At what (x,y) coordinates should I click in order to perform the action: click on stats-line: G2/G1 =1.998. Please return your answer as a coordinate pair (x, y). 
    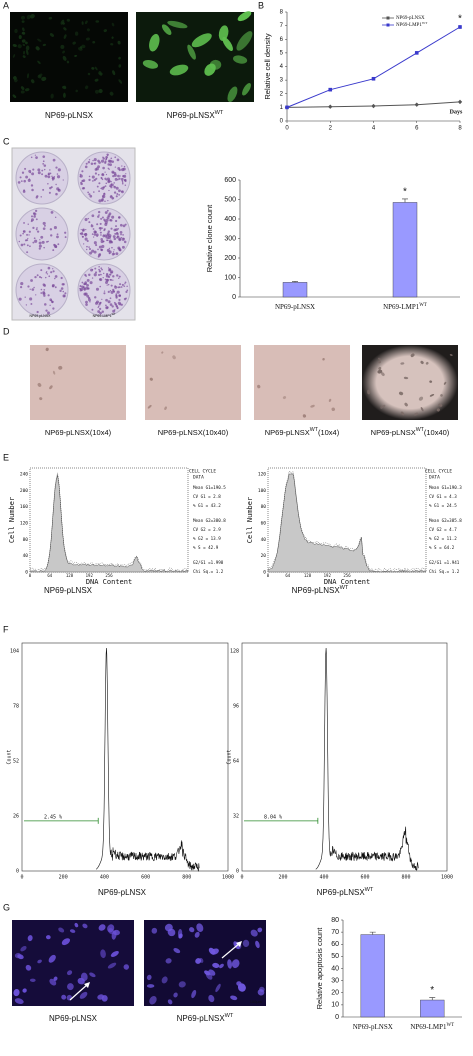
    Looking at the image, I should click on (208, 562).